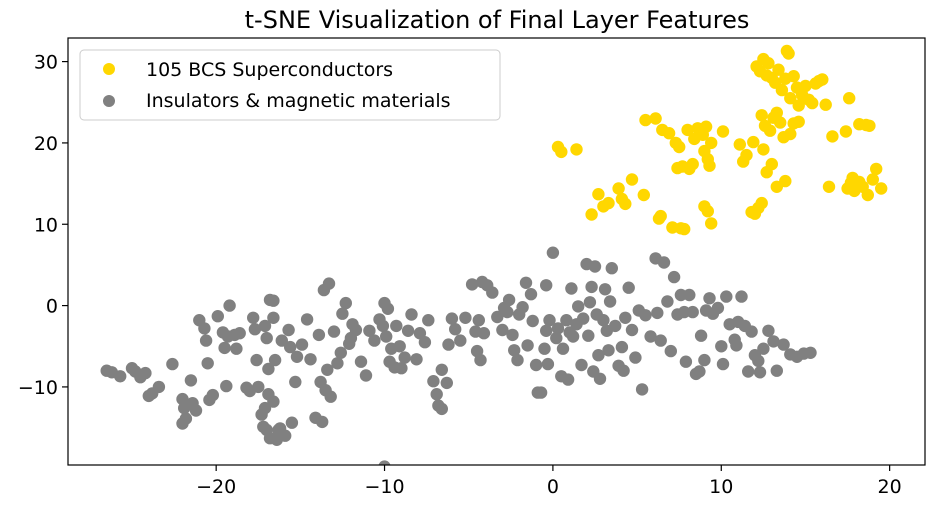  Describe the element at coordinates (553, 487) in the screenshot. I see `x-tick-label: 0` at that location.